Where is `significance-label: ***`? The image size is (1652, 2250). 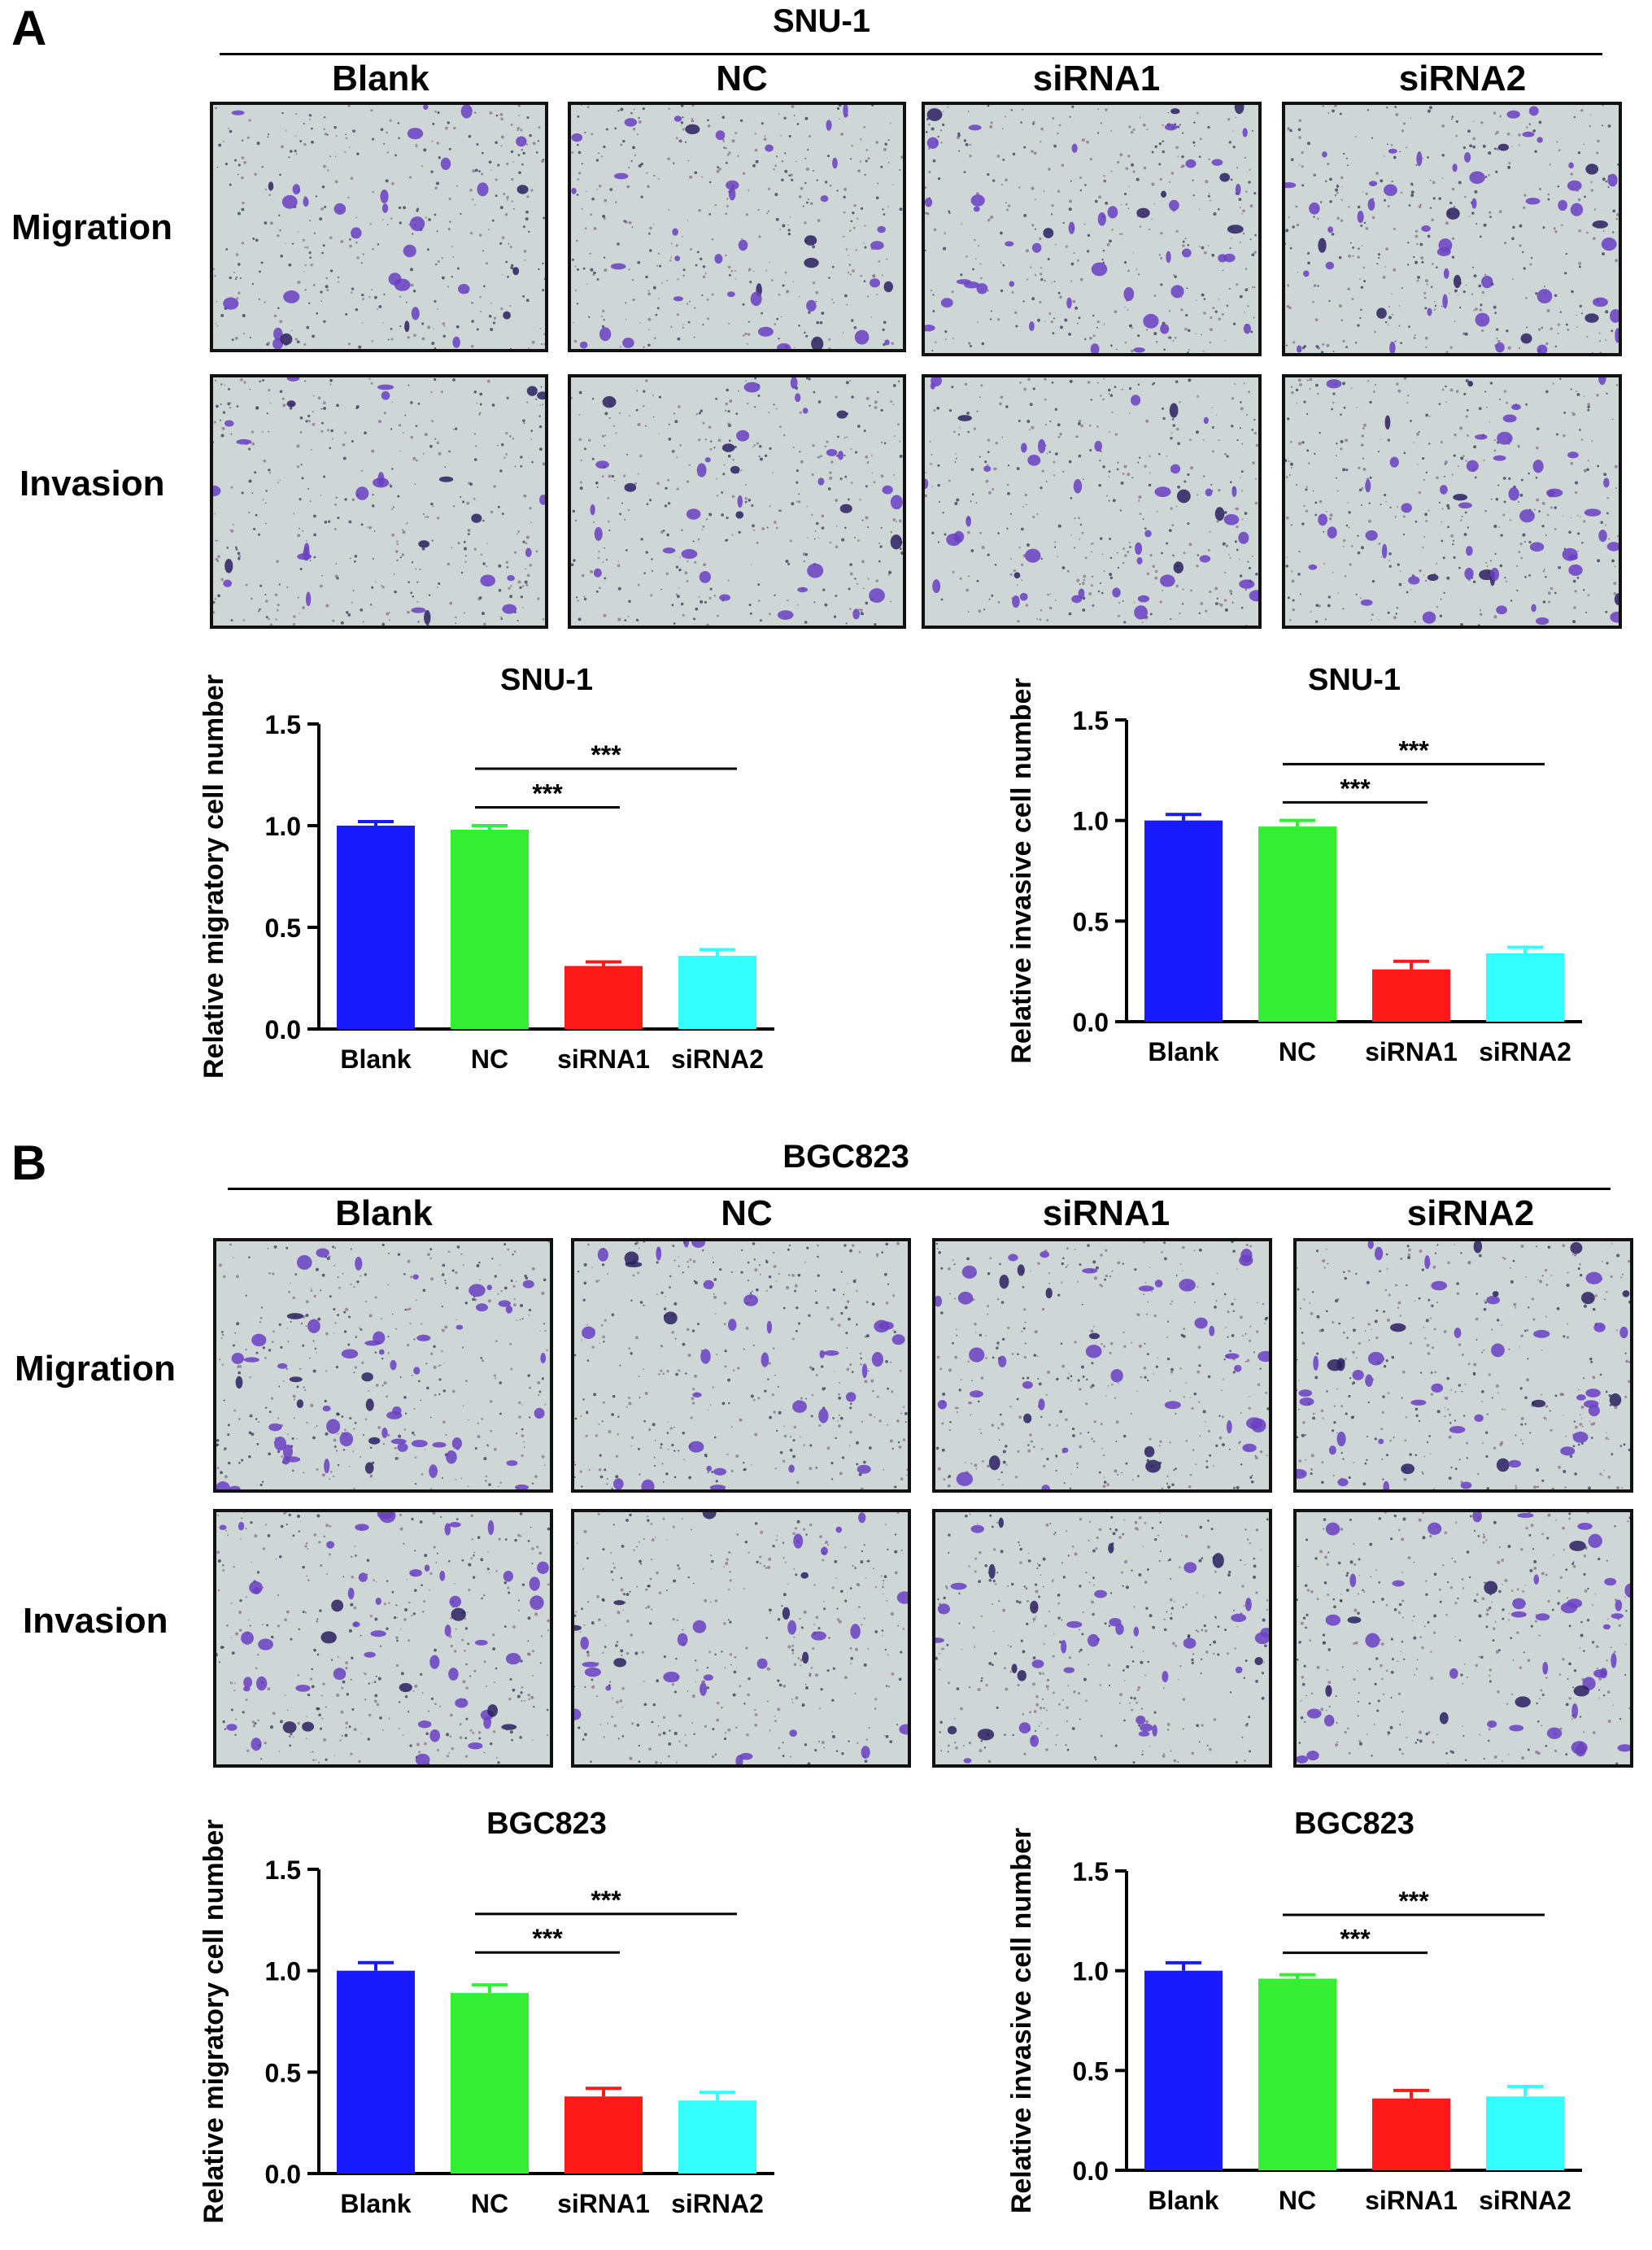 significance-label: *** is located at coordinates (1413, 750).